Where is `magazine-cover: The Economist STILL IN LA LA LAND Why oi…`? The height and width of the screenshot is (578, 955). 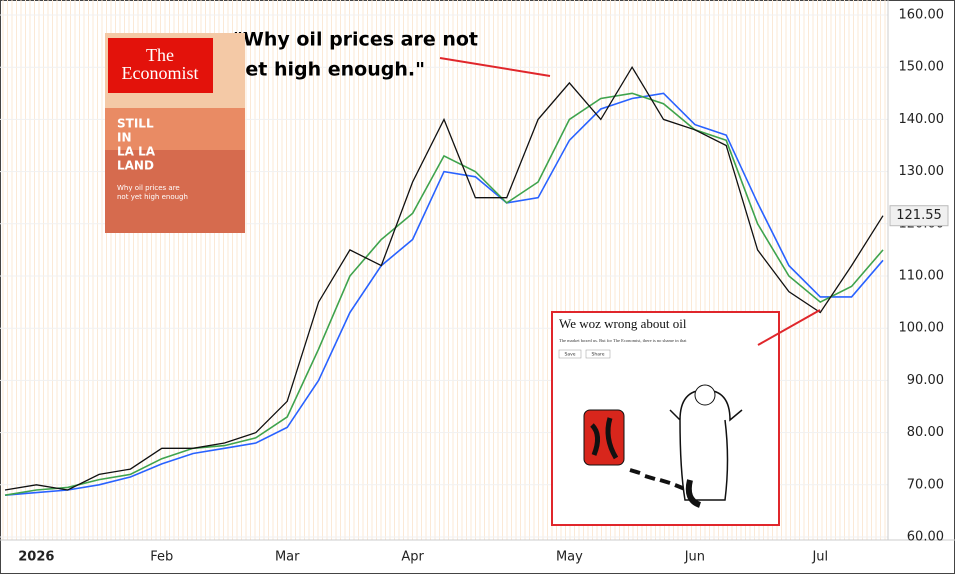 magazine-cover: The Economist STILL IN LA LA LAND Why oi… is located at coordinates (175, 133).